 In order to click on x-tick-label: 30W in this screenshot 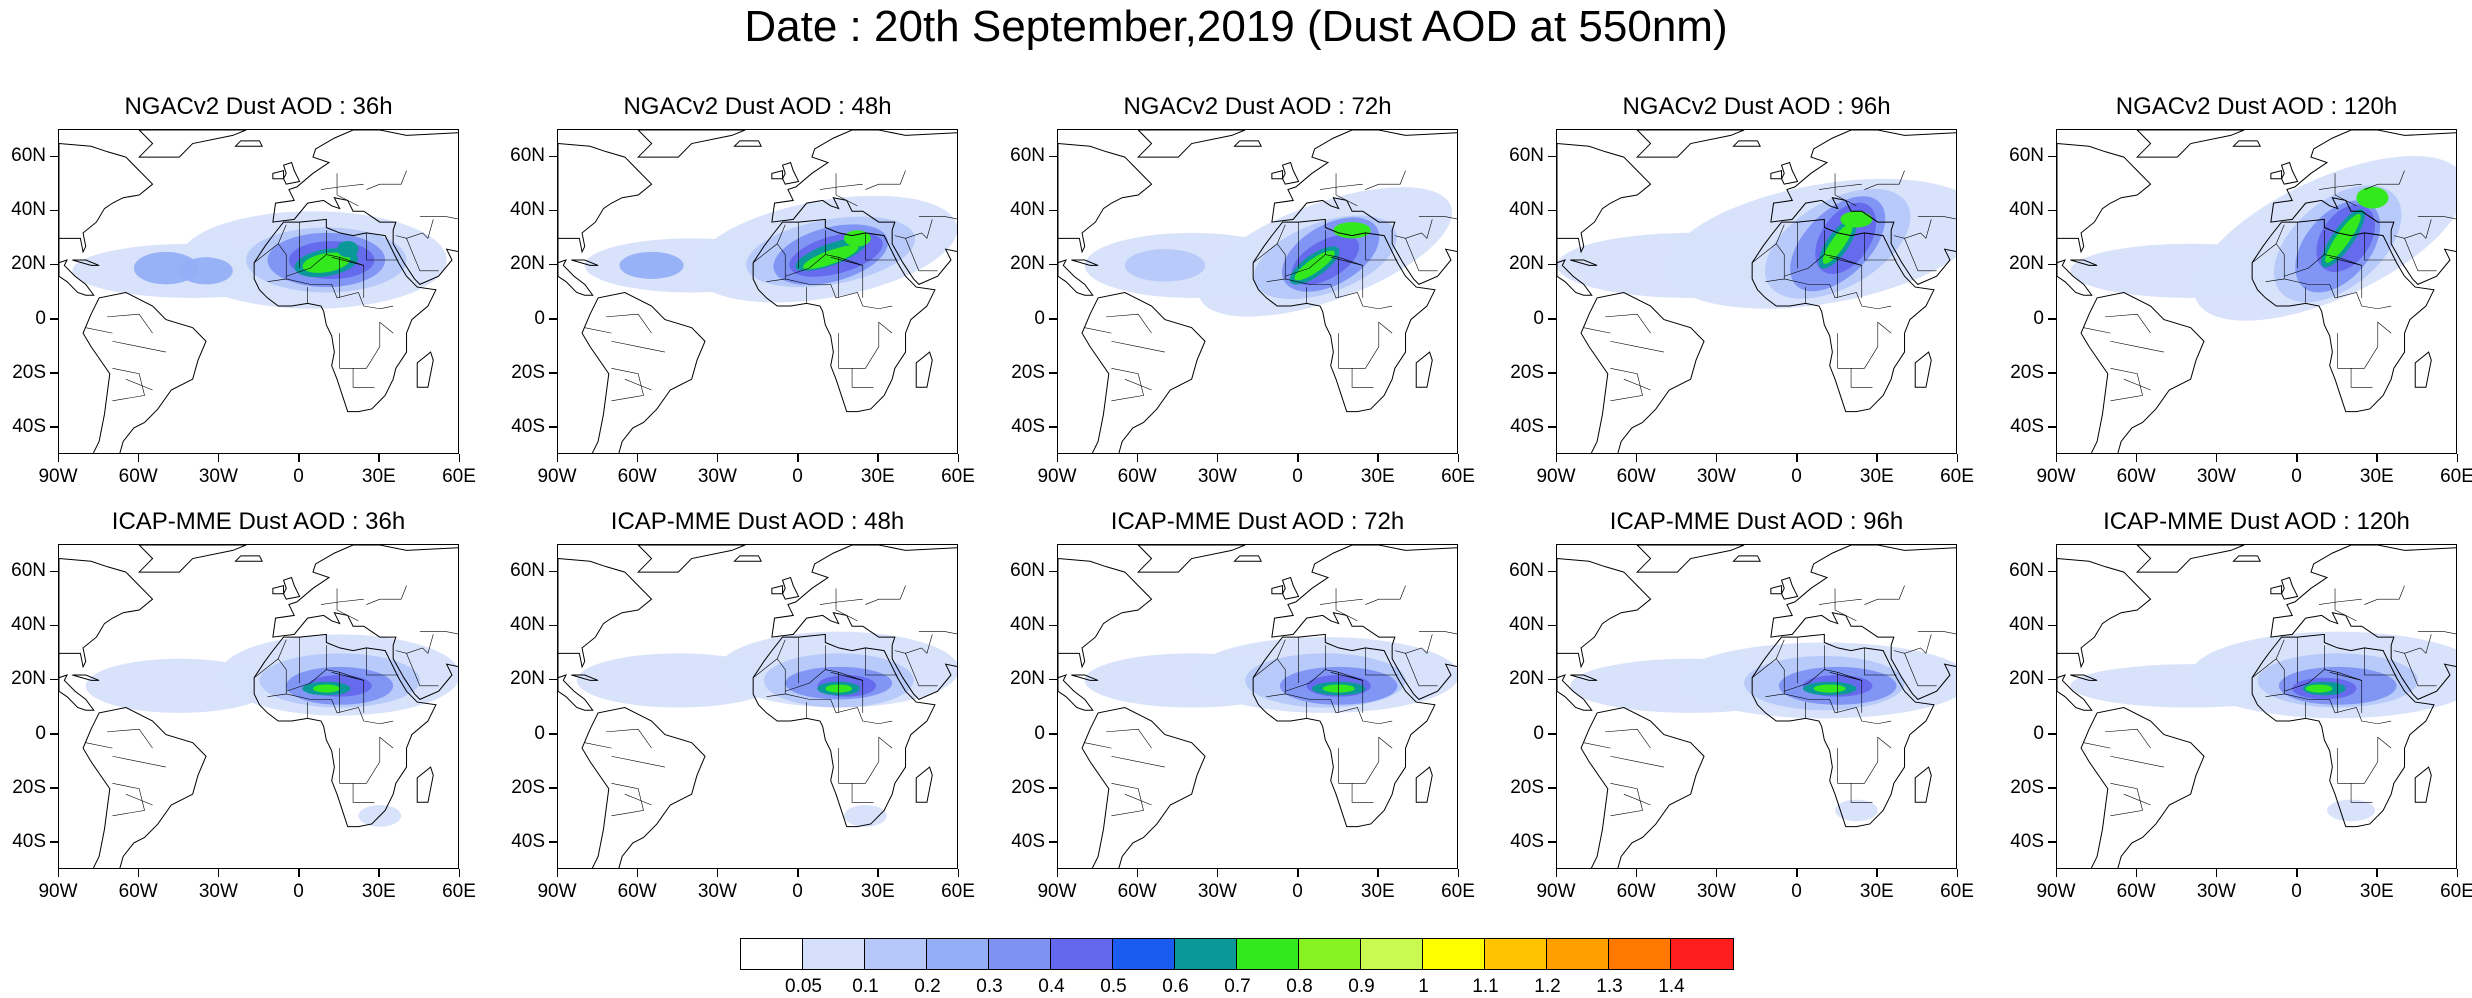, I will do `click(2216, 476)`.